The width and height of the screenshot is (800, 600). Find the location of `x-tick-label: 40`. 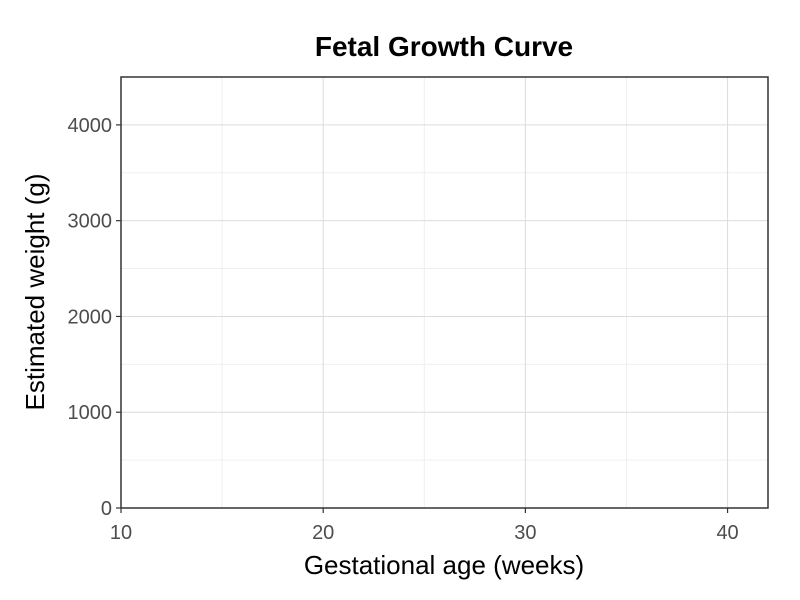

x-tick-label: 40 is located at coordinates (727, 533).